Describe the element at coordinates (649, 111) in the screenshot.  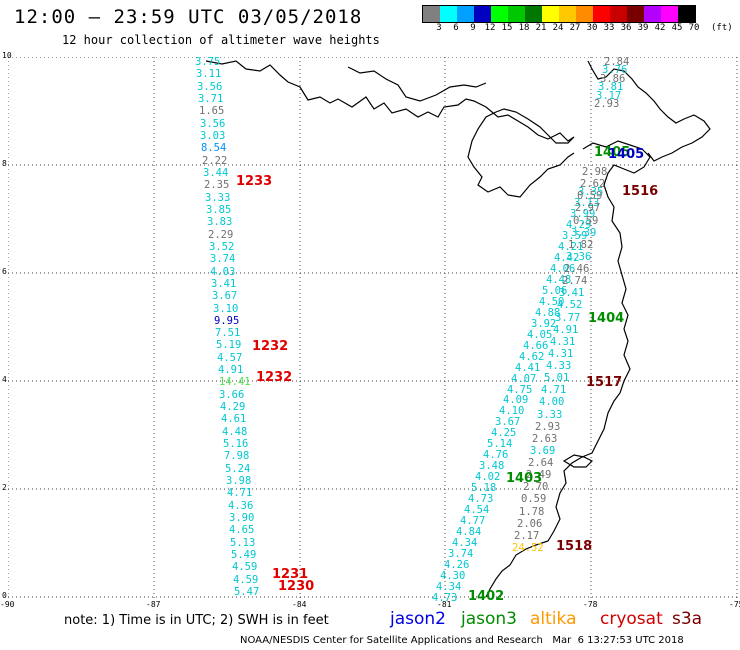
I see `coastline-northeast` at that location.